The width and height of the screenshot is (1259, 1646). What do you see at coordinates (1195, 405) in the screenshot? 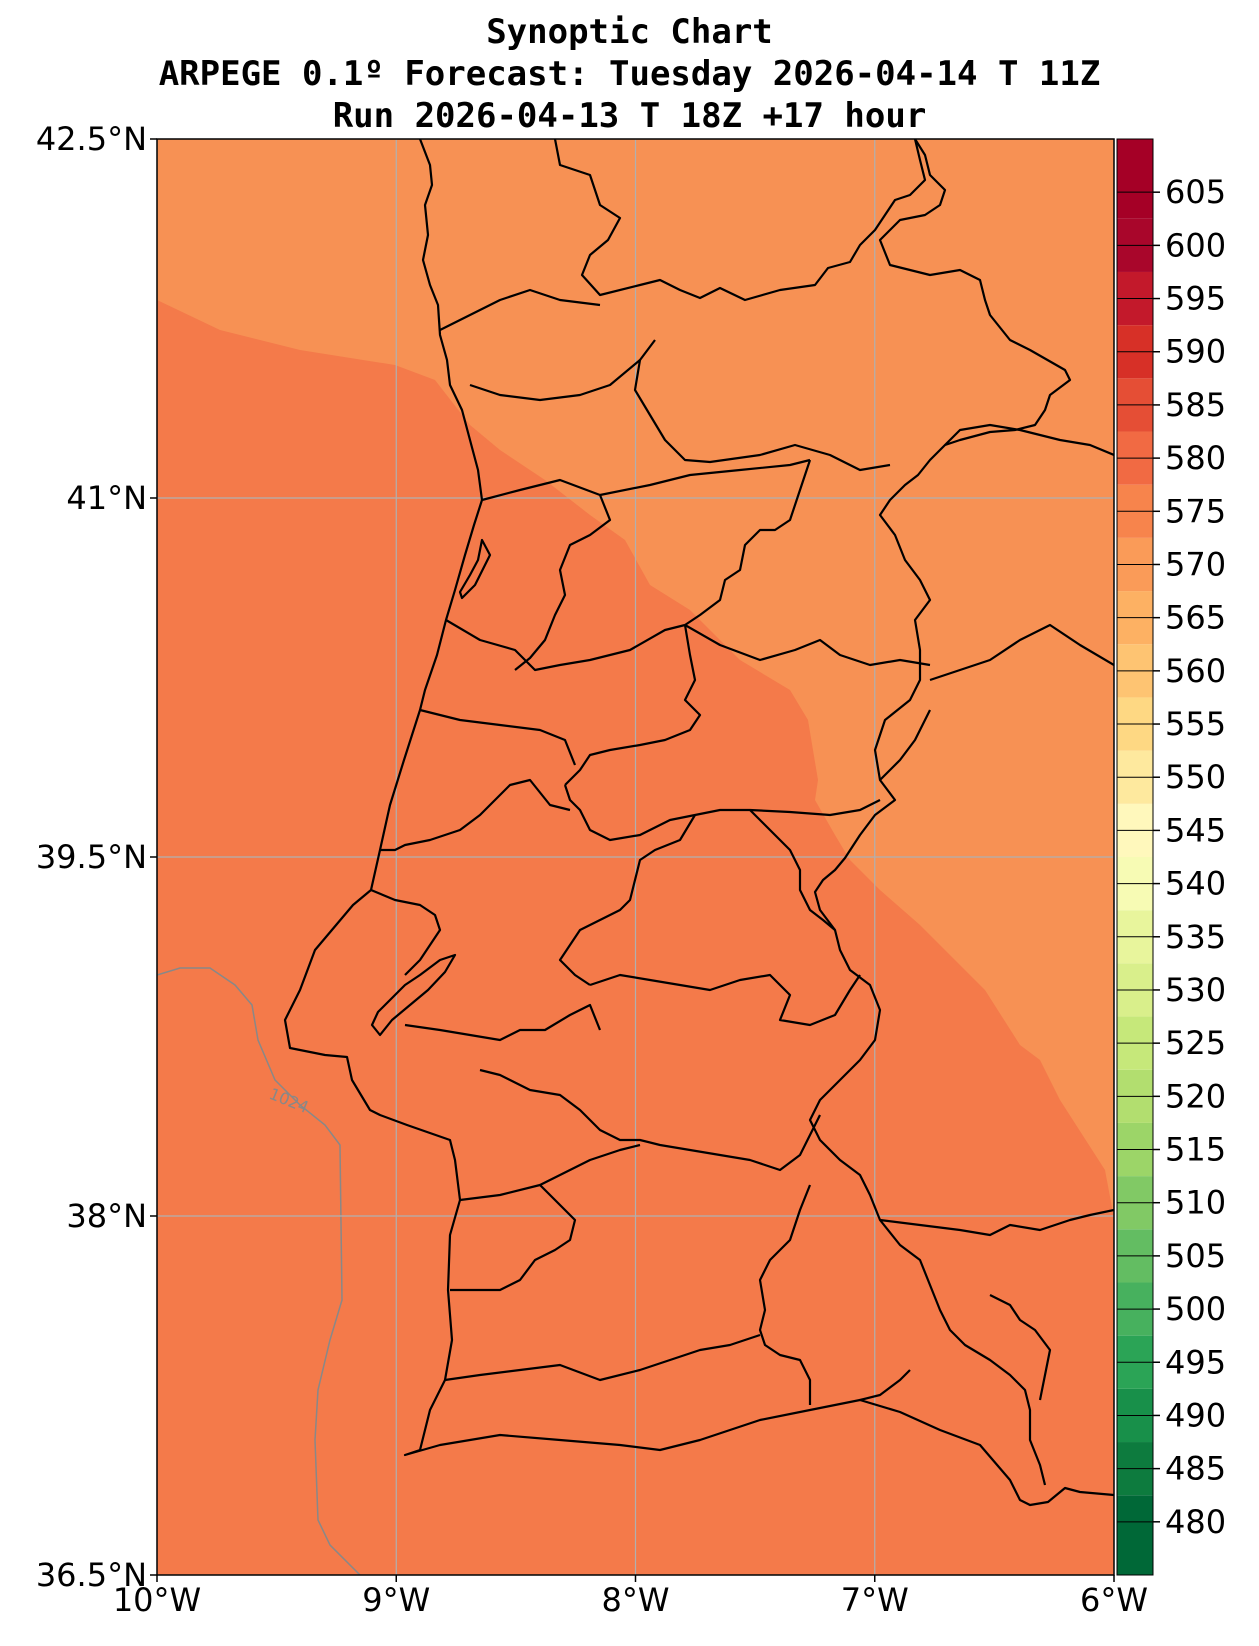
I see `colorbar-tick-label: 585` at bounding box center [1195, 405].